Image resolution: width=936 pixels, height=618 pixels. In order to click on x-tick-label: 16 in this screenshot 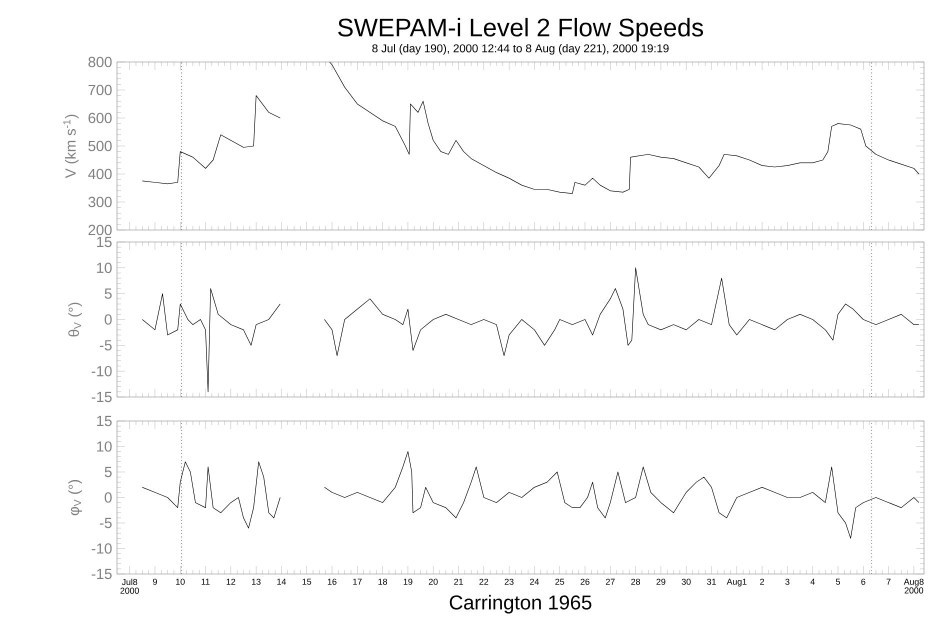, I will do `click(332, 581)`.